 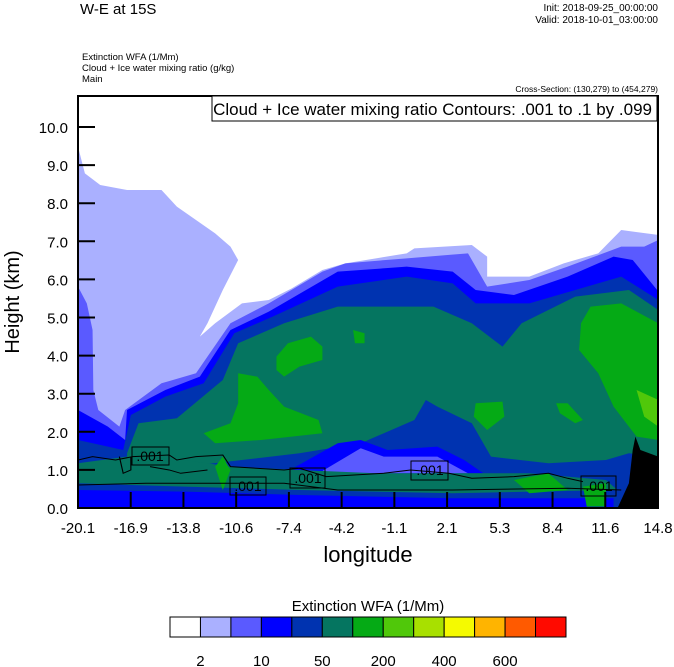 What do you see at coordinates (92, 79) in the screenshot?
I see `subtitle-line-3: Main` at bounding box center [92, 79].